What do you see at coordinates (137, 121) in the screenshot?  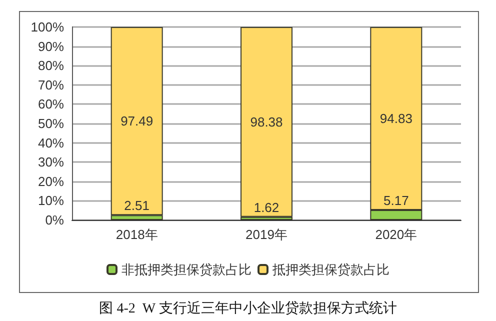 I see `data-label: 97.49` at bounding box center [137, 121].